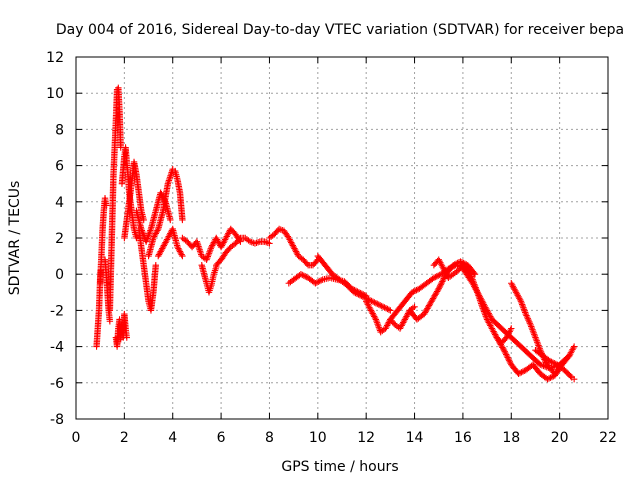 This screenshot has width=640, height=480. Describe the element at coordinates (57, 384) in the screenshot. I see `y-tick-label: -6` at that location.